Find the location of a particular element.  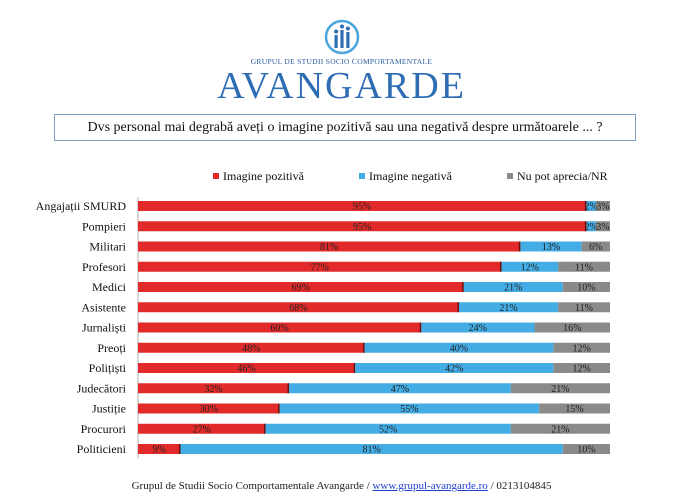

data-label: 13% is located at coordinates (551, 247).